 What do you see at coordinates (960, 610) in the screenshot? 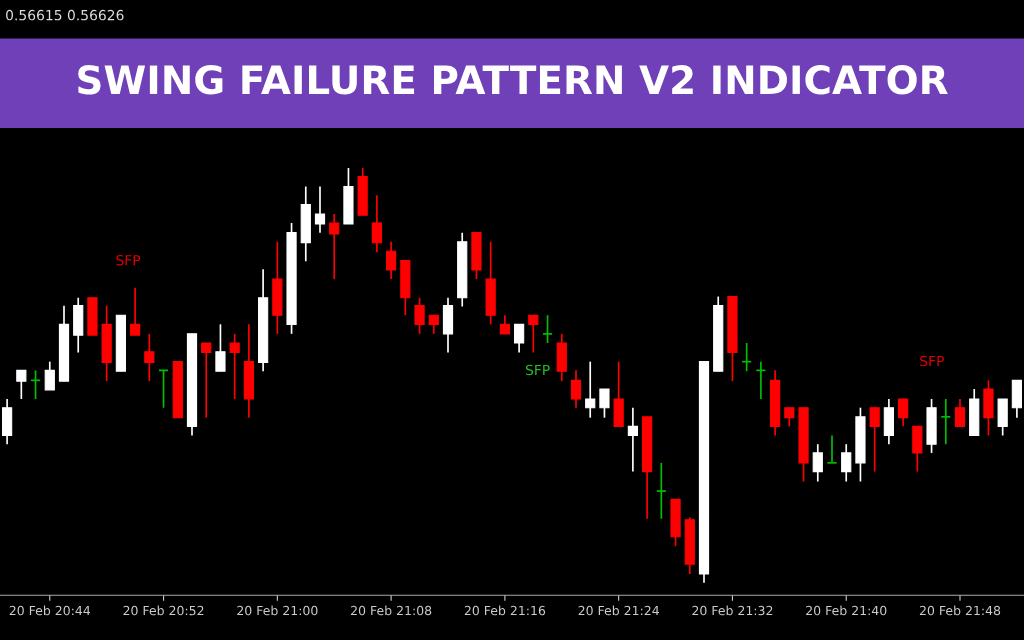
I see `x-tick-label: 20 Feb 21:48` at bounding box center [960, 610].